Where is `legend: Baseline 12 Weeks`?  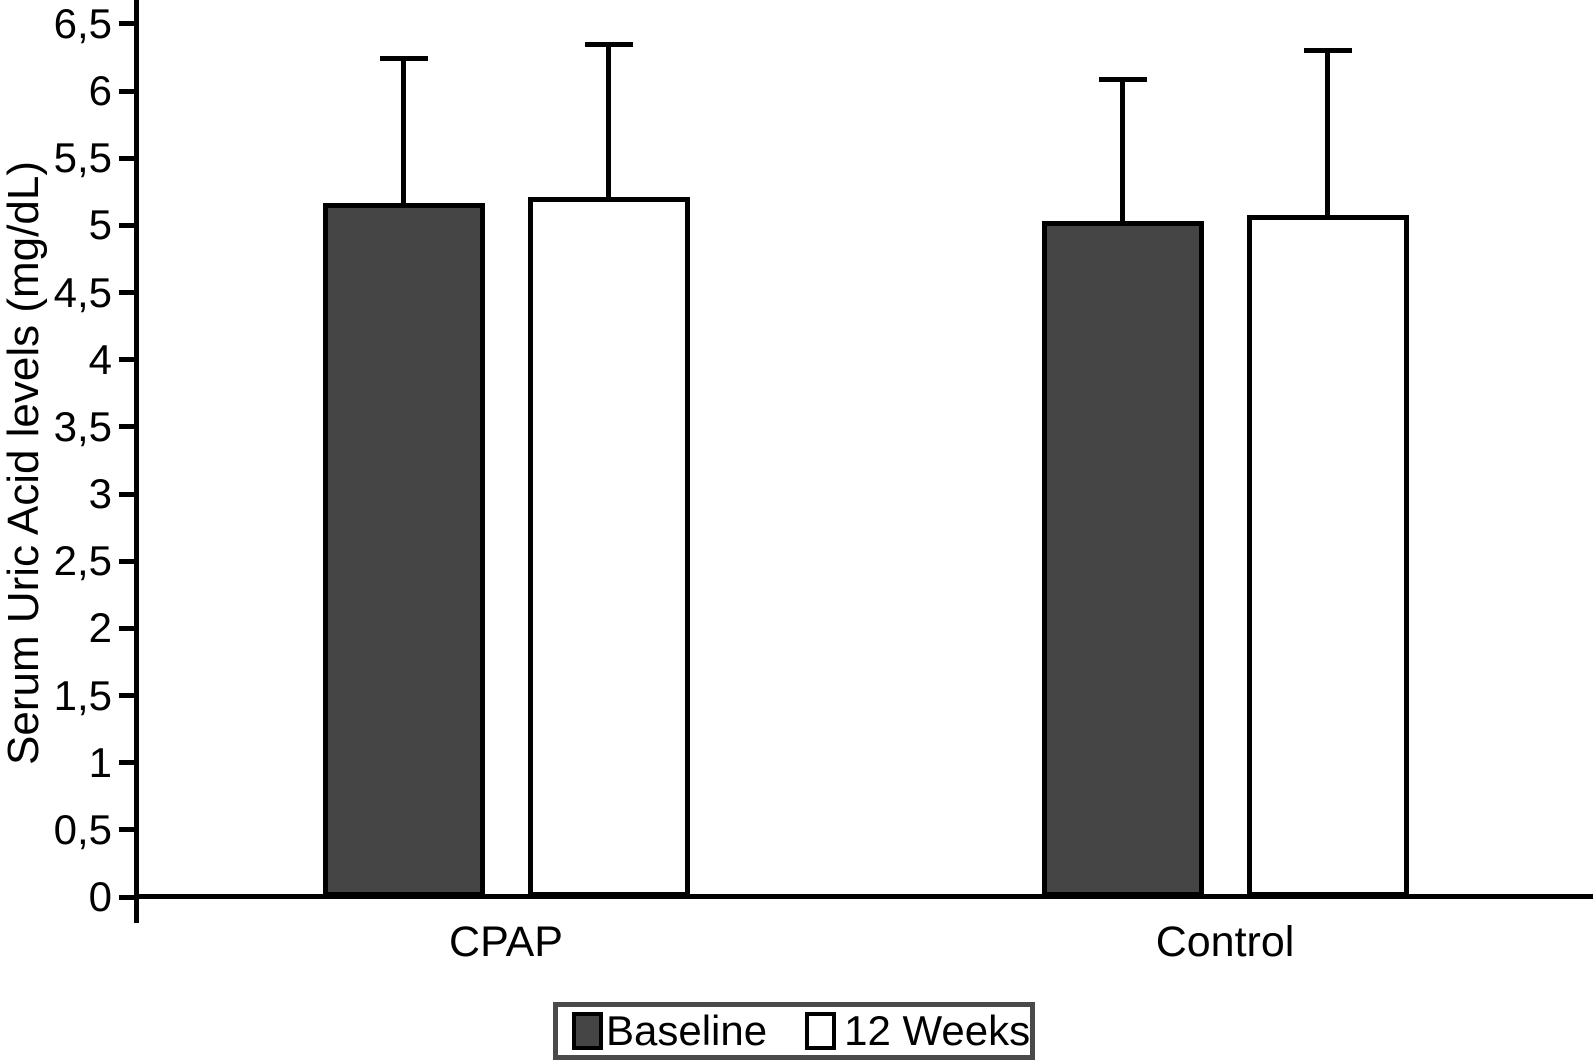 legend: Baseline 12 Weeks is located at coordinates (794, 1031).